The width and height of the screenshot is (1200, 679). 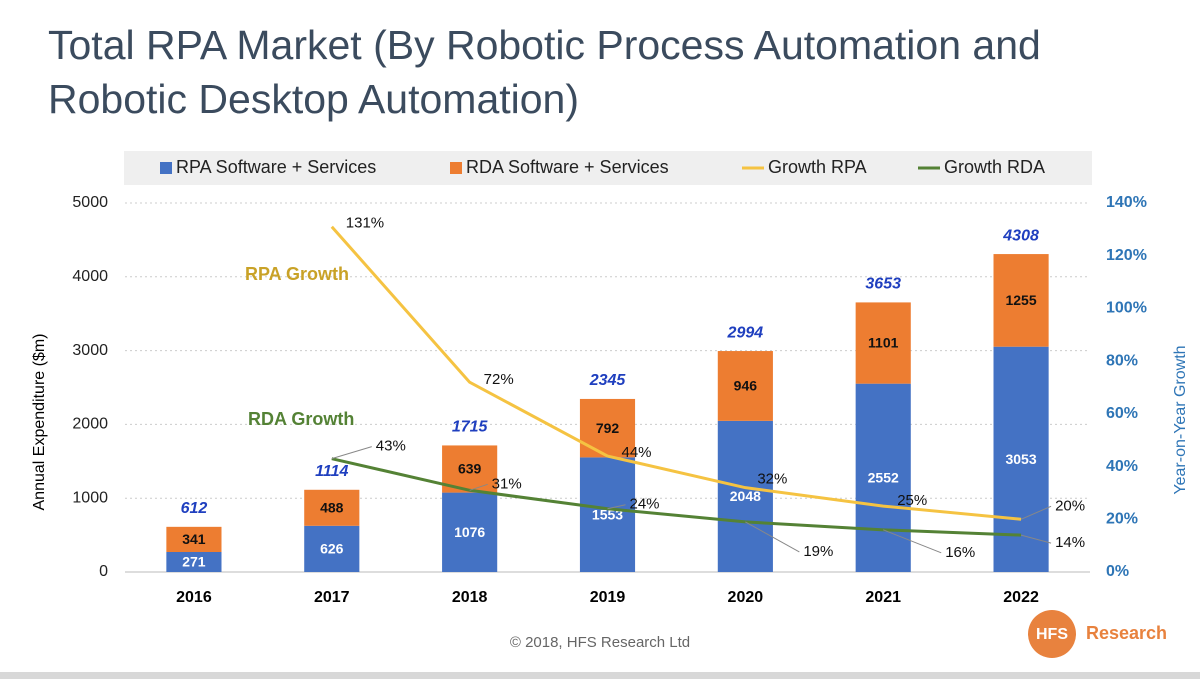 What do you see at coordinates (1122, 519) in the screenshot?
I see `y2-tick-label: 20%` at bounding box center [1122, 519].